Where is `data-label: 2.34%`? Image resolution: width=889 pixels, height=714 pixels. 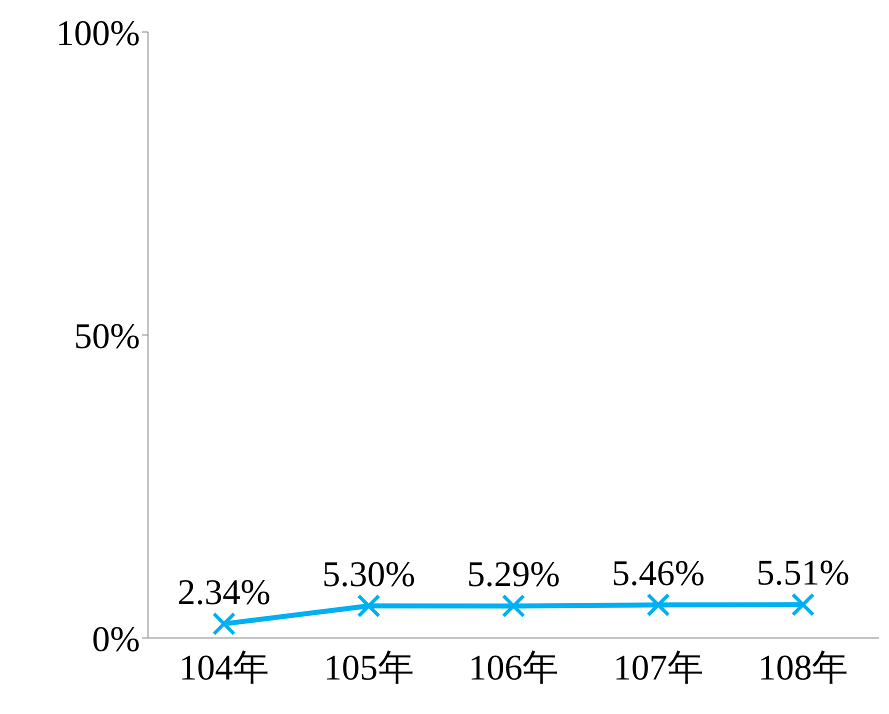 data-label: 2.34% is located at coordinates (224, 592).